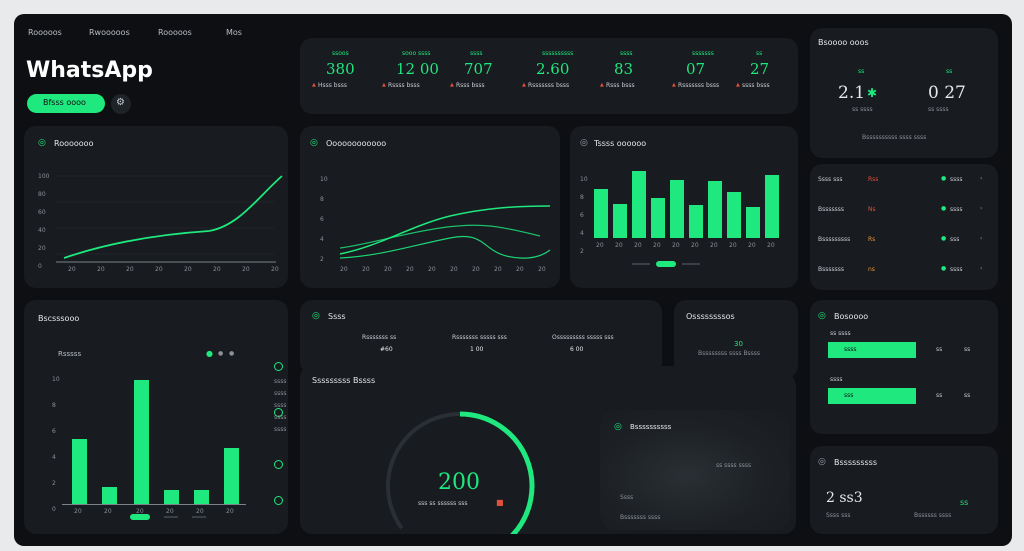 Image resolution: width=1024 pixels, height=551 pixels. I want to click on progress-panel: ◎ Bosoooo ss ssss ssss ss ss ssss sss ss ss, so click(904, 367).